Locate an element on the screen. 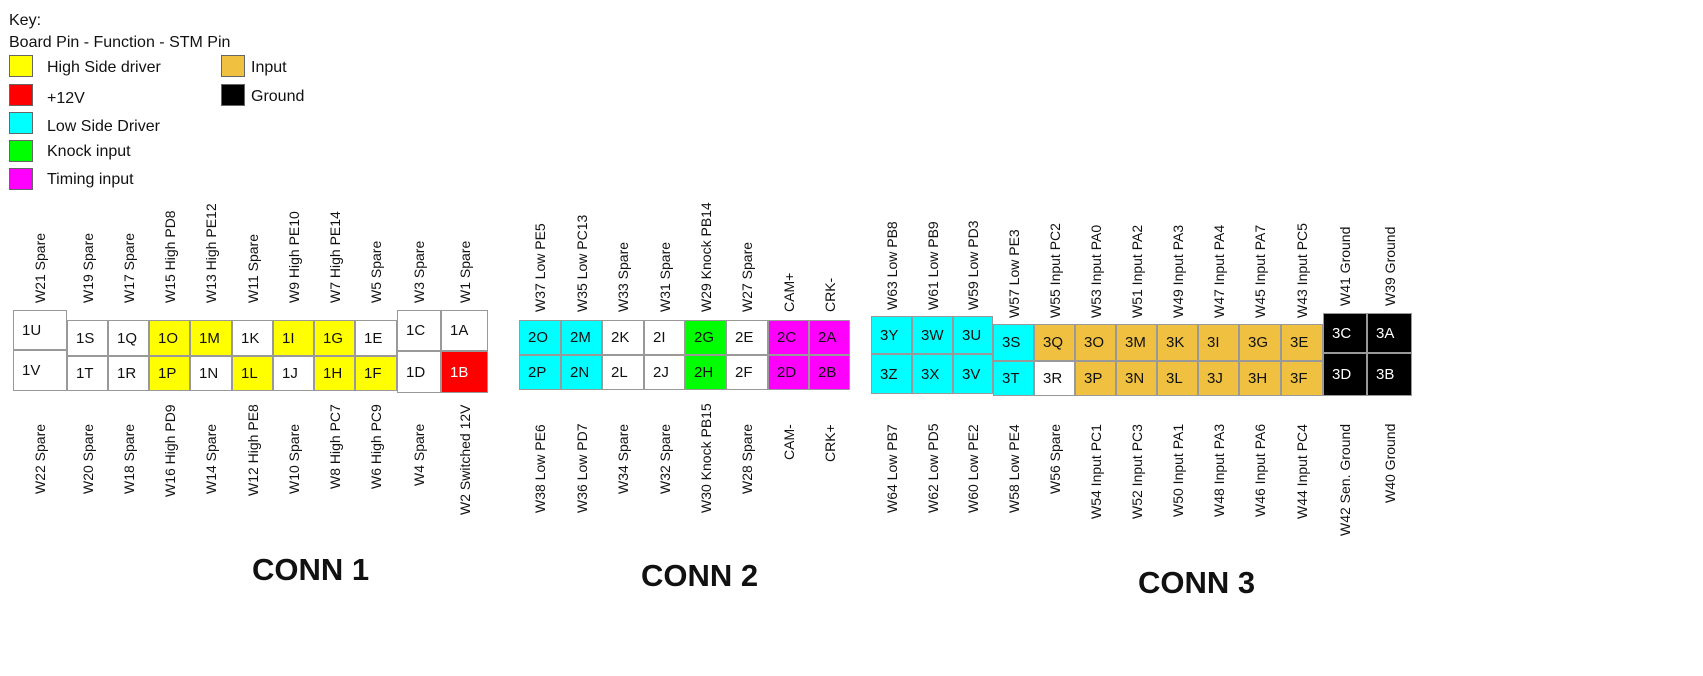 The width and height of the screenshot is (1703, 676). pin-label-bottom: CAM- is located at coordinates (788, 442).